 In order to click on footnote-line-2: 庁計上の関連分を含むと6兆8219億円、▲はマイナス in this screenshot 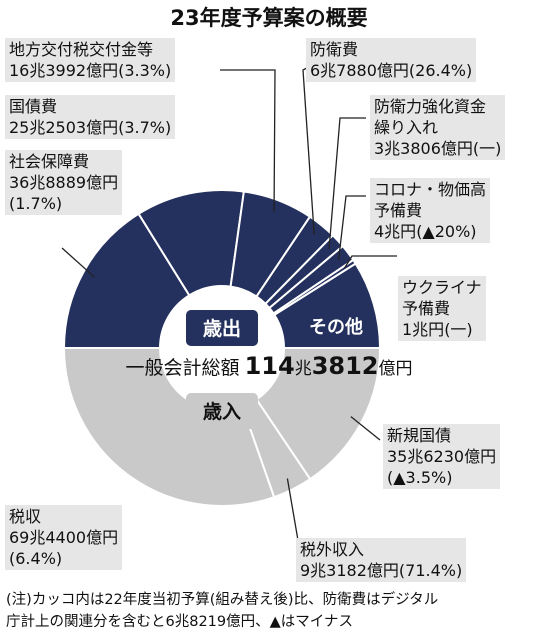, I will do `click(179, 622)`.